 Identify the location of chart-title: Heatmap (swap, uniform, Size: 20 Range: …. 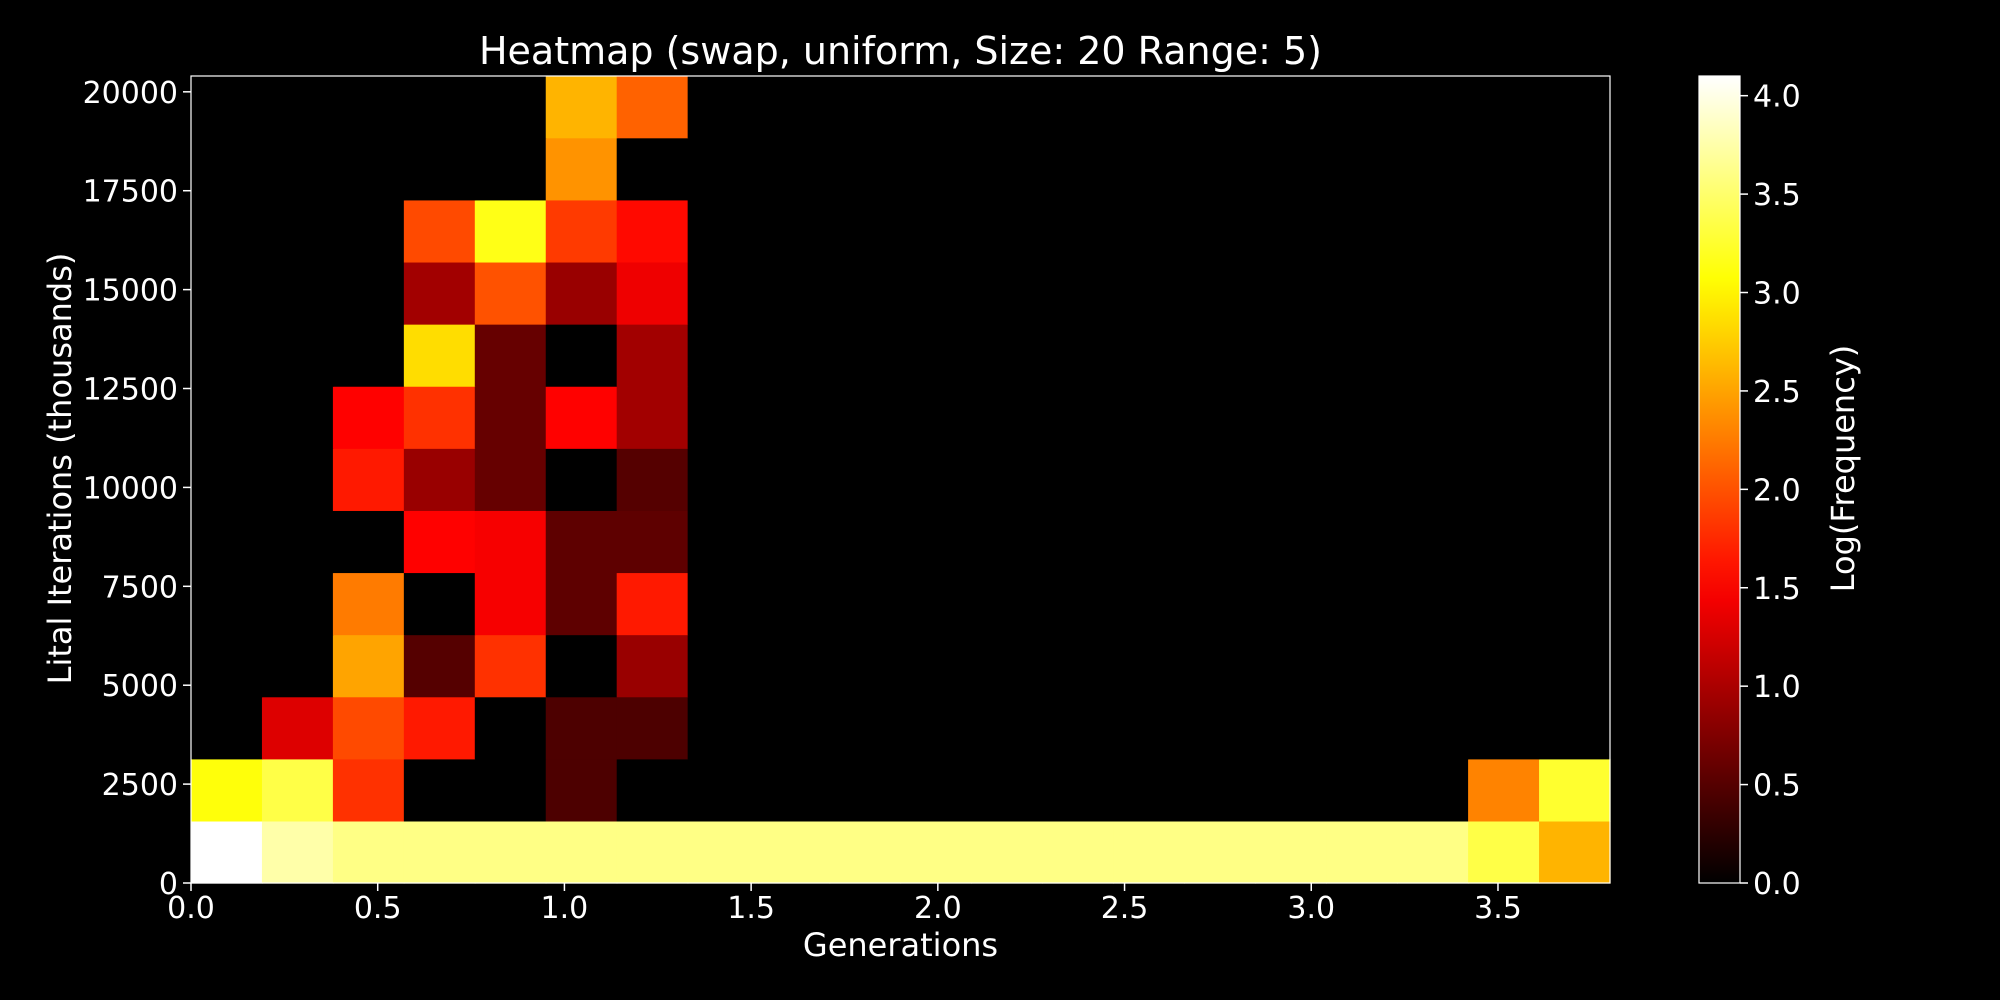
(900, 51).